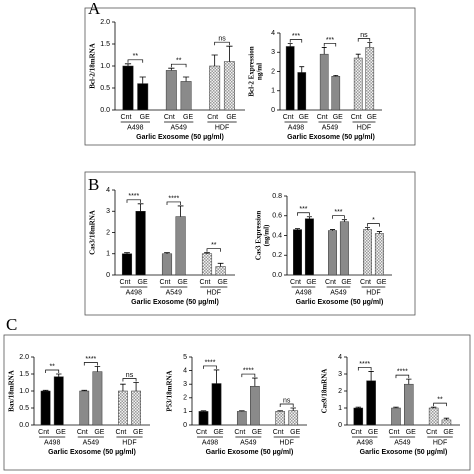  I want to click on y-tick-label: 0, so click(273, 110).